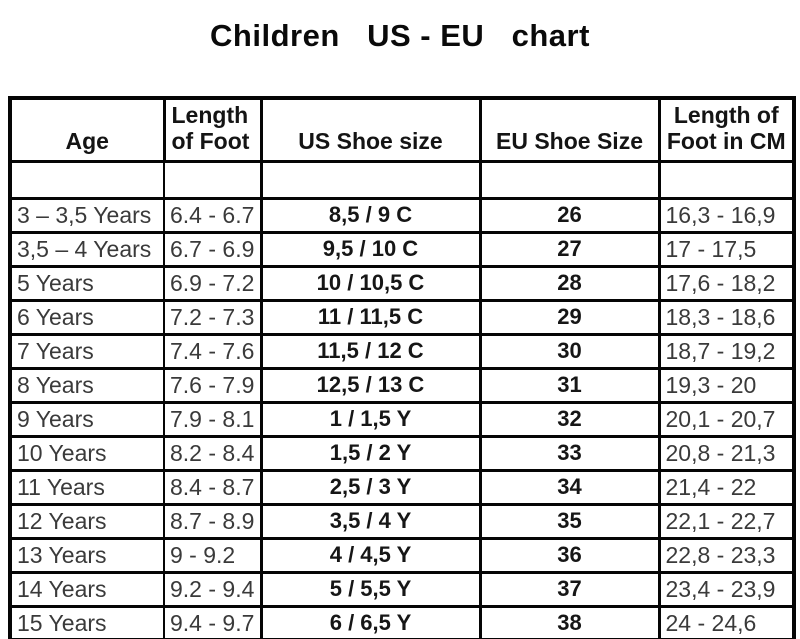 The height and width of the screenshot is (639, 800). I want to click on spacer-row, so click(402, 179).